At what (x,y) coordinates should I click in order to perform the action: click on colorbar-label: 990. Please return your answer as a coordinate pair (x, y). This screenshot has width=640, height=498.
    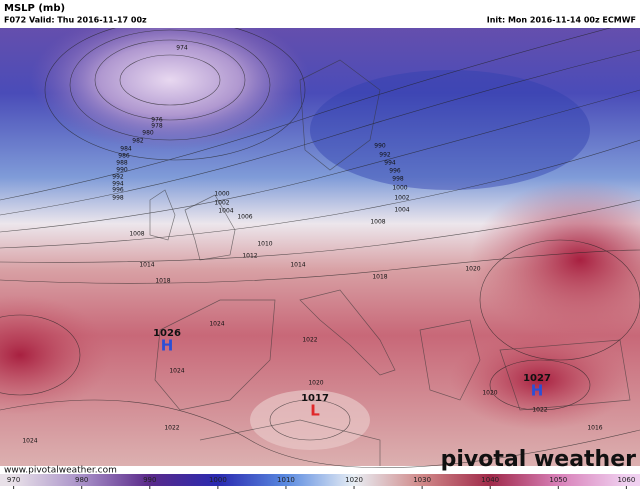
    Looking at the image, I should click on (149, 480).